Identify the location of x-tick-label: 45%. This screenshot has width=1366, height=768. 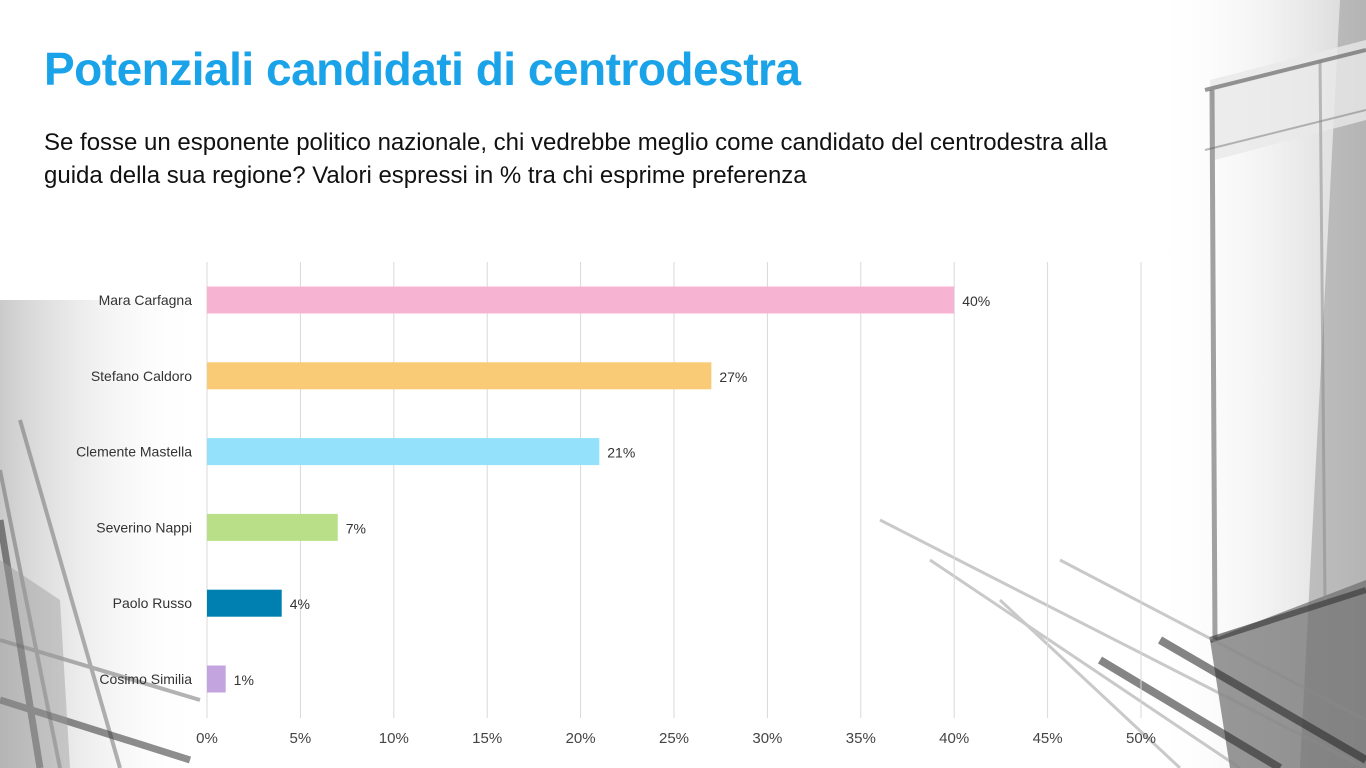
(1048, 738).